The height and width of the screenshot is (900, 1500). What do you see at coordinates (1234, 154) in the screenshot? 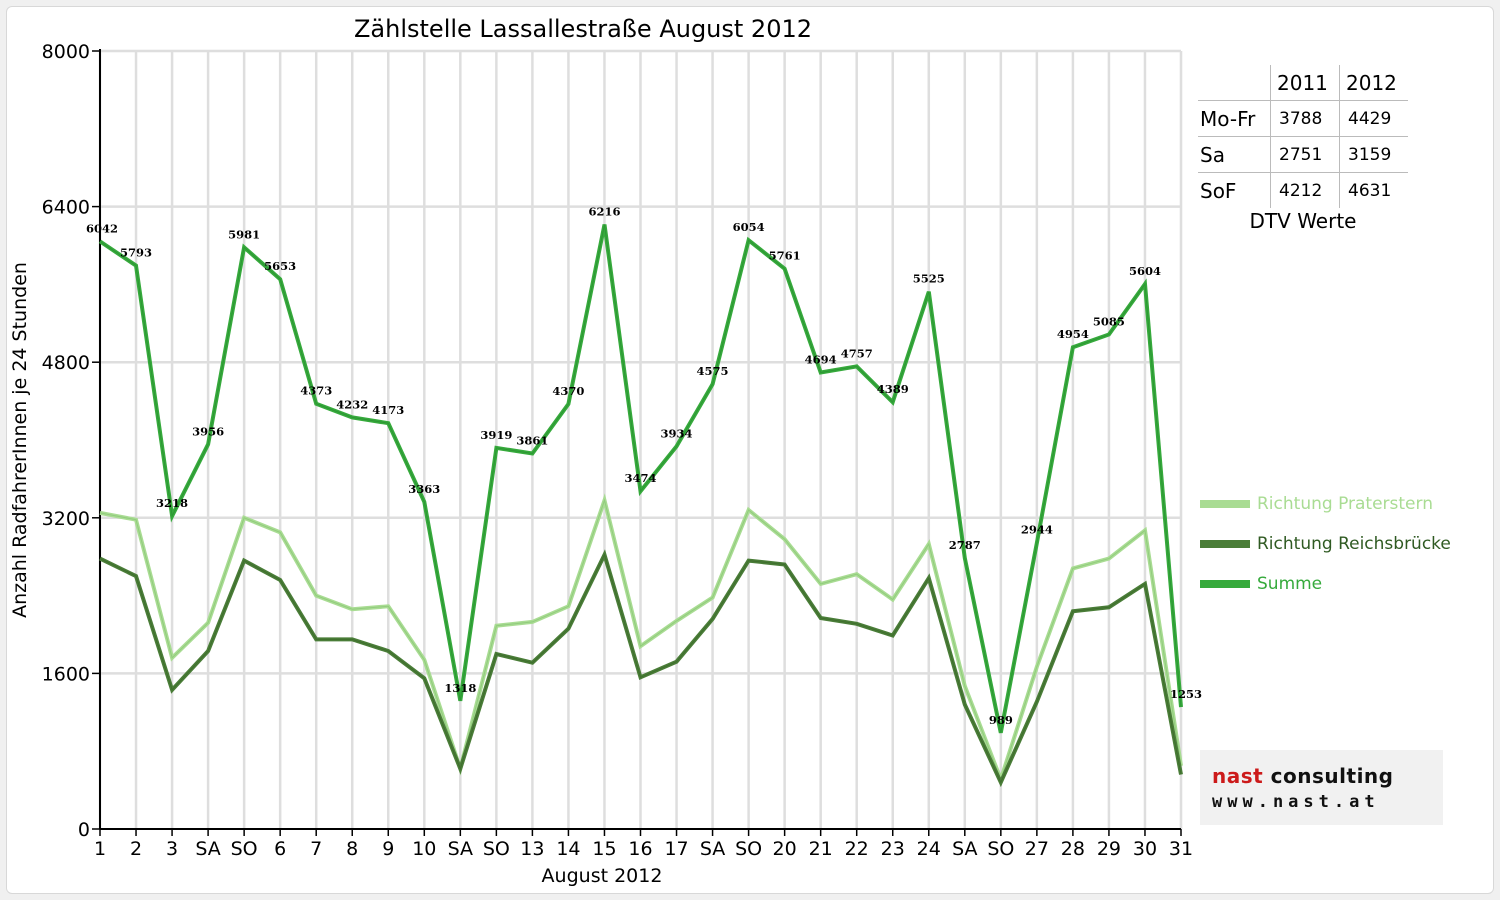
I see `dtv-row-label: Sa` at bounding box center [1234, 154].